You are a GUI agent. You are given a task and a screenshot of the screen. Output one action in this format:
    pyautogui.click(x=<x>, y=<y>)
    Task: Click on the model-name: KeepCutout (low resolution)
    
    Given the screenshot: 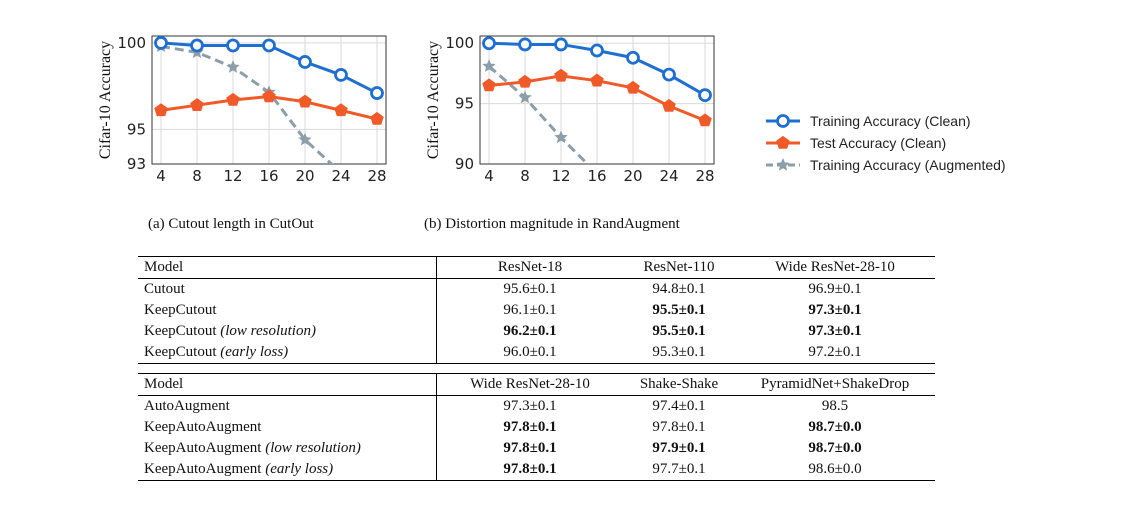 What is the action you would take?
    pyautogui.click(x=230, y=331)
    